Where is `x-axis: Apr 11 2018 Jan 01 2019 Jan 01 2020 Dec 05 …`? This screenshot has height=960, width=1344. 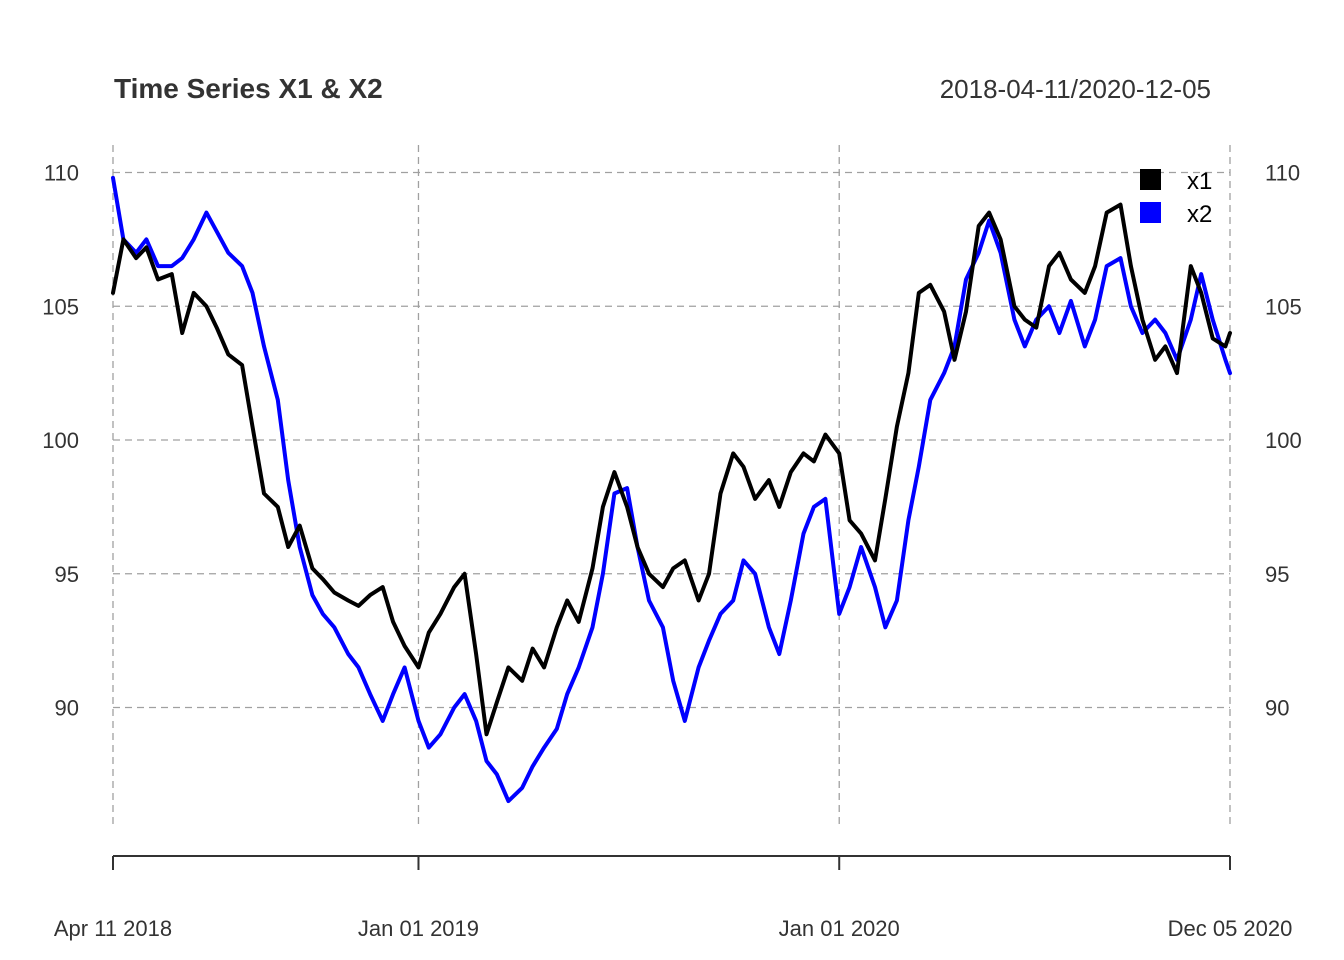
x-axis: Apr 11 2018 Jan 01 2019 Jan 01 2020 Dec 05 … is located at coordinates (673, 898).